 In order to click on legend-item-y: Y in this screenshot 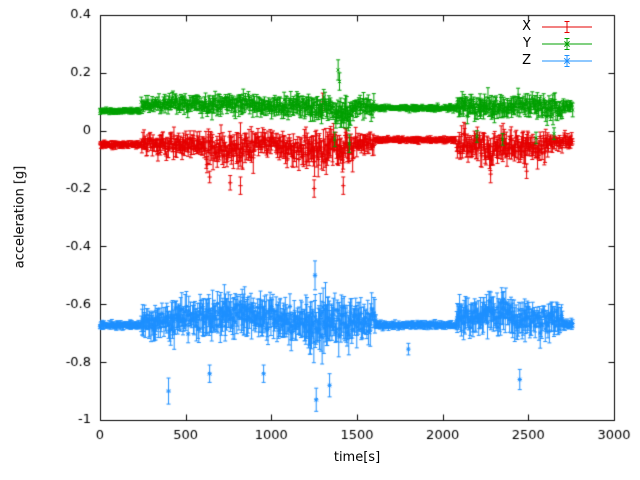, I will do `click(558, 44)`.